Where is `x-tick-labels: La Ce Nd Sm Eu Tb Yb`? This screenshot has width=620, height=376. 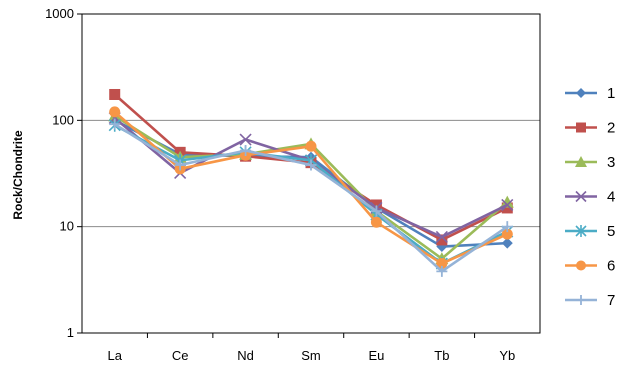 x-tick-labels: La Ce Nd Sm Eu Tb Yb is located at coordinates (311, 348).